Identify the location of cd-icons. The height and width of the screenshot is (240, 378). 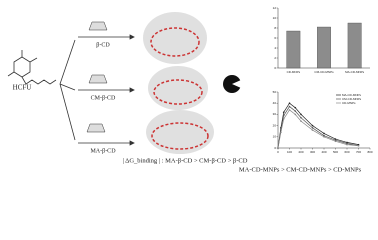
(97, 77).